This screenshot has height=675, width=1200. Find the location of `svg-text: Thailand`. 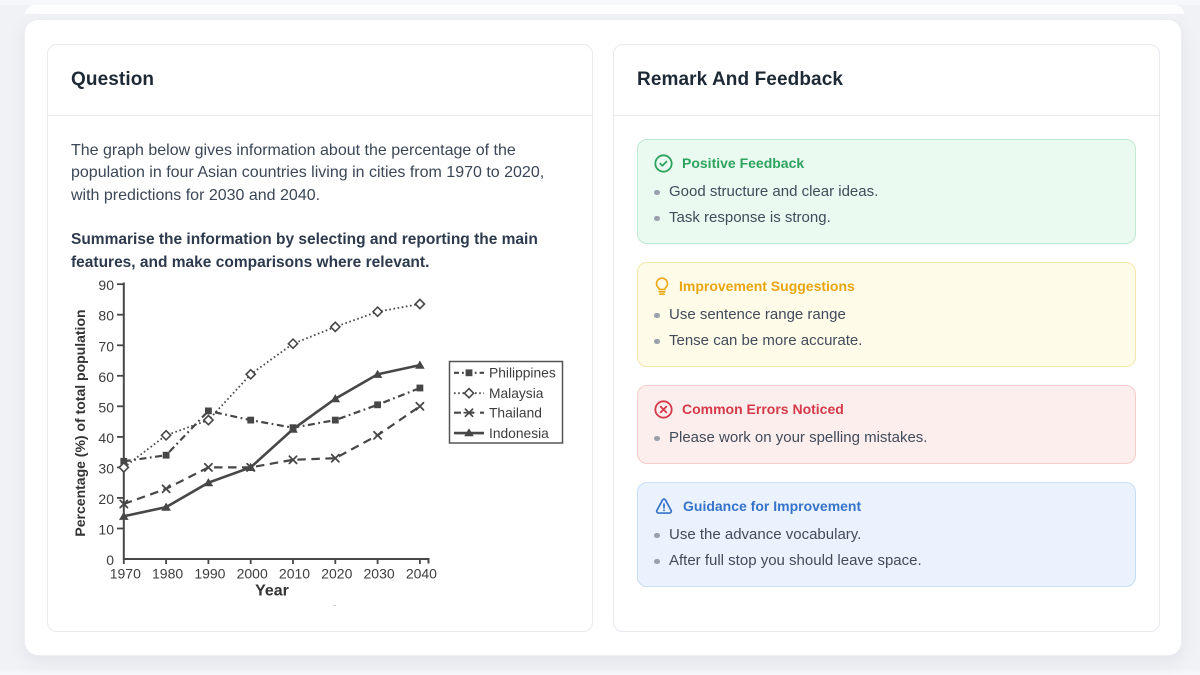

svg-text: Thailand is located at coordinates (515, 413).